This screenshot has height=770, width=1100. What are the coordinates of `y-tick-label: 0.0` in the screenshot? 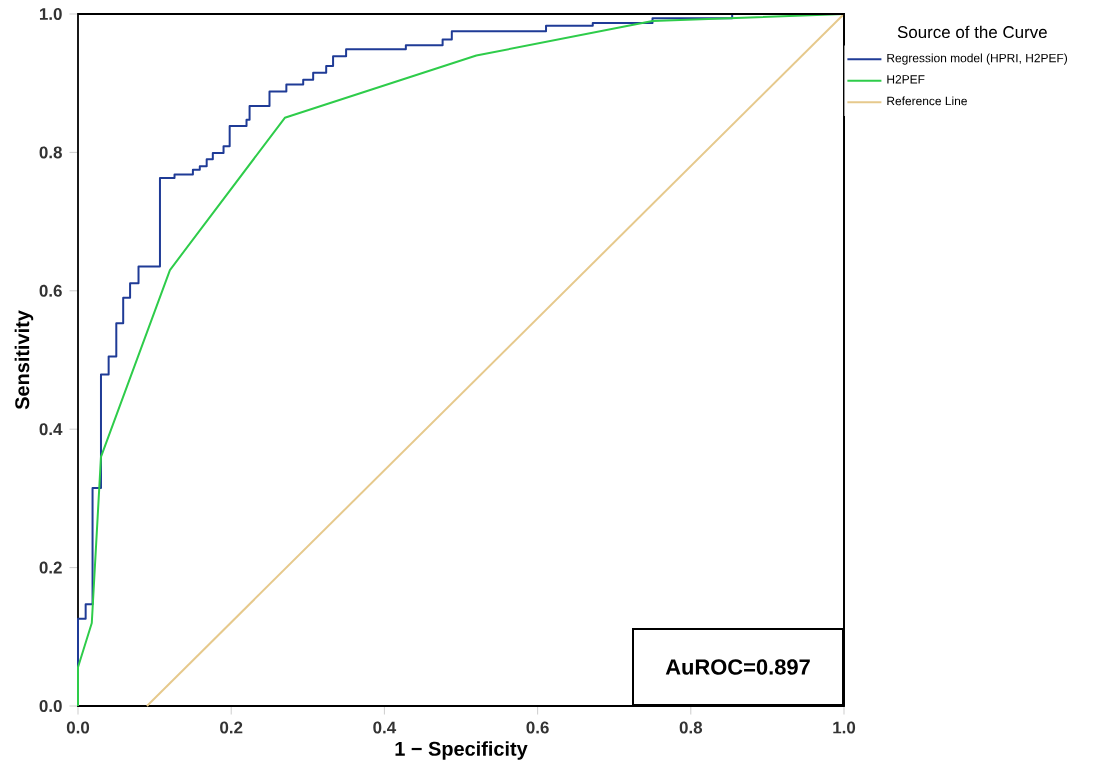 It's located at (50, 706).